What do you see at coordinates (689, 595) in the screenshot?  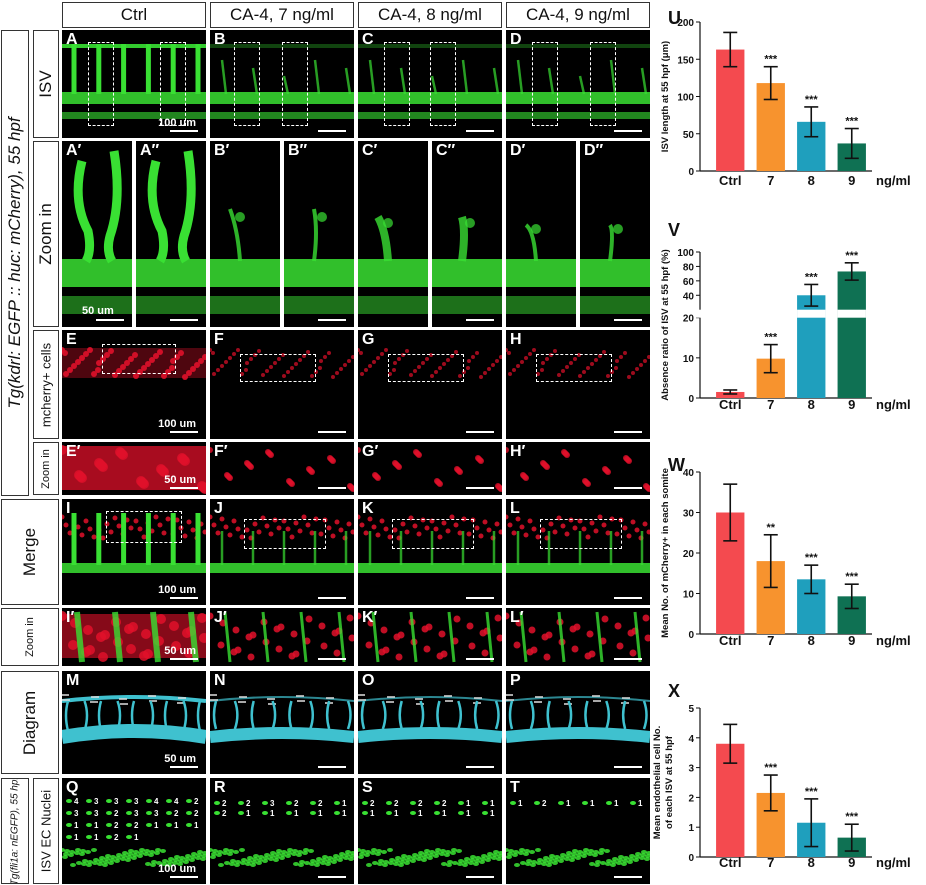 I see `y-tick-label: 10` at bounding box center [689, 595].